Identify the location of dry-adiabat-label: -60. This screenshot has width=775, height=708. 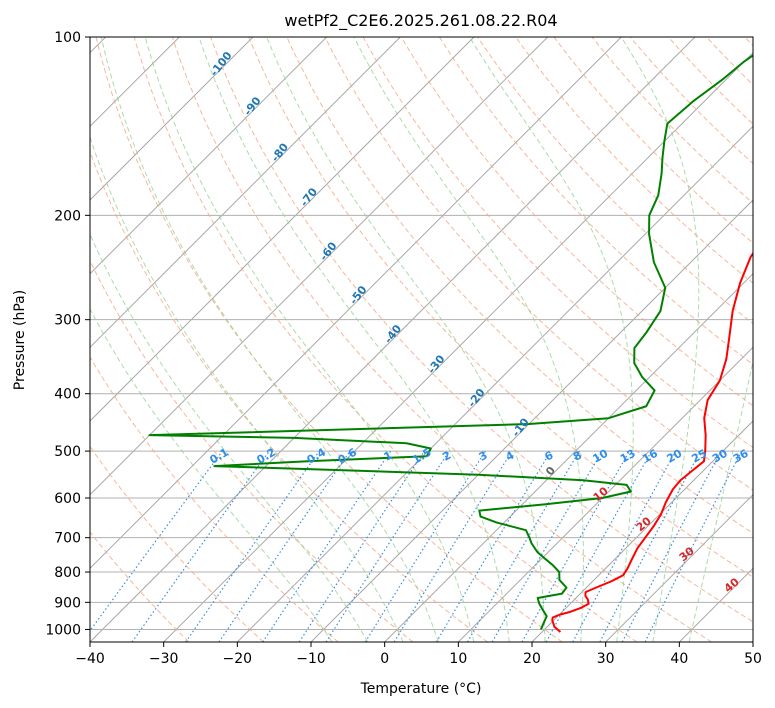
(328, 251).